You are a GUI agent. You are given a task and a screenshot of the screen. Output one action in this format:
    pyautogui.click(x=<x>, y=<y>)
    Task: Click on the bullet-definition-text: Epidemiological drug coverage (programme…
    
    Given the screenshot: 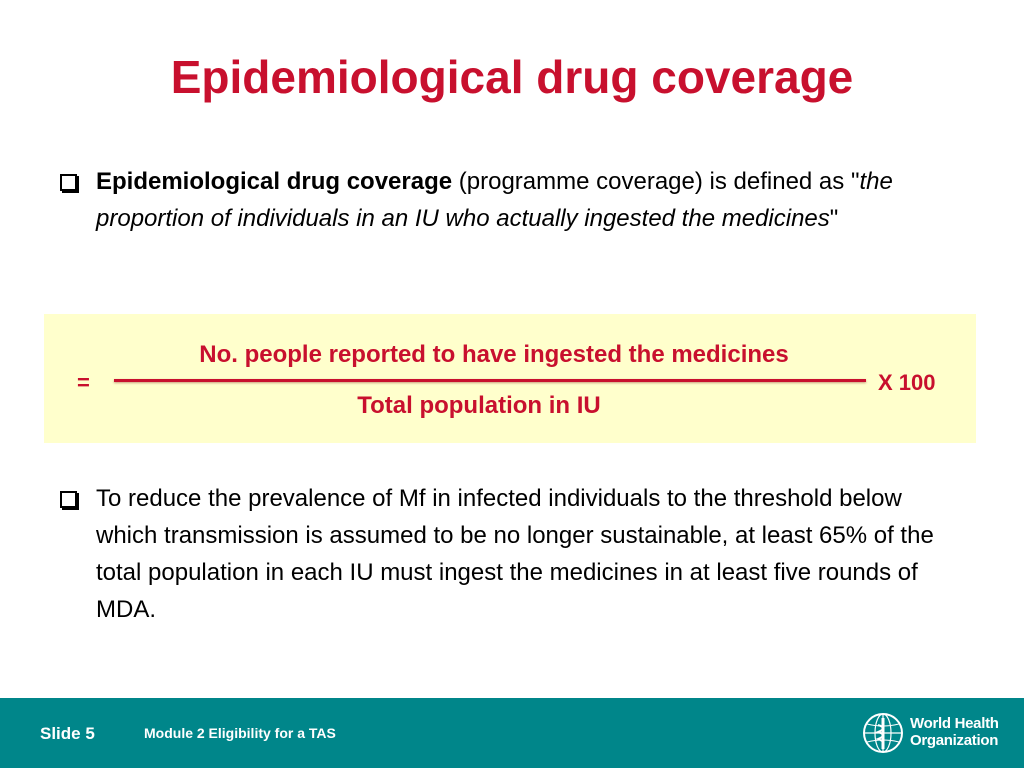 What is the action you would take?
    pyautogui.click(x=528, y=200)
    